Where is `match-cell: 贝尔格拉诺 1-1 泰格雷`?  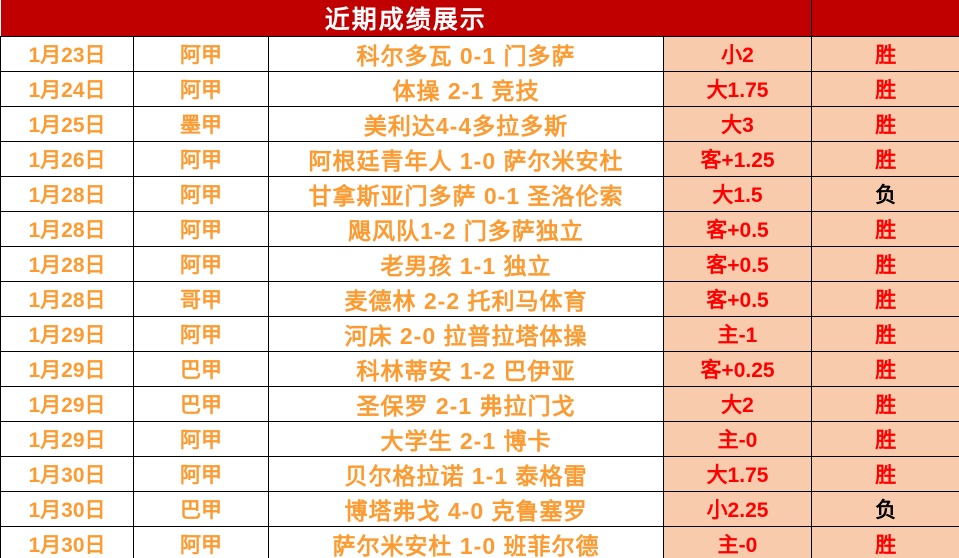
match-cell: 贝尔格拉诺 1-1 泰格雷 is located at coordinates (466, 474).